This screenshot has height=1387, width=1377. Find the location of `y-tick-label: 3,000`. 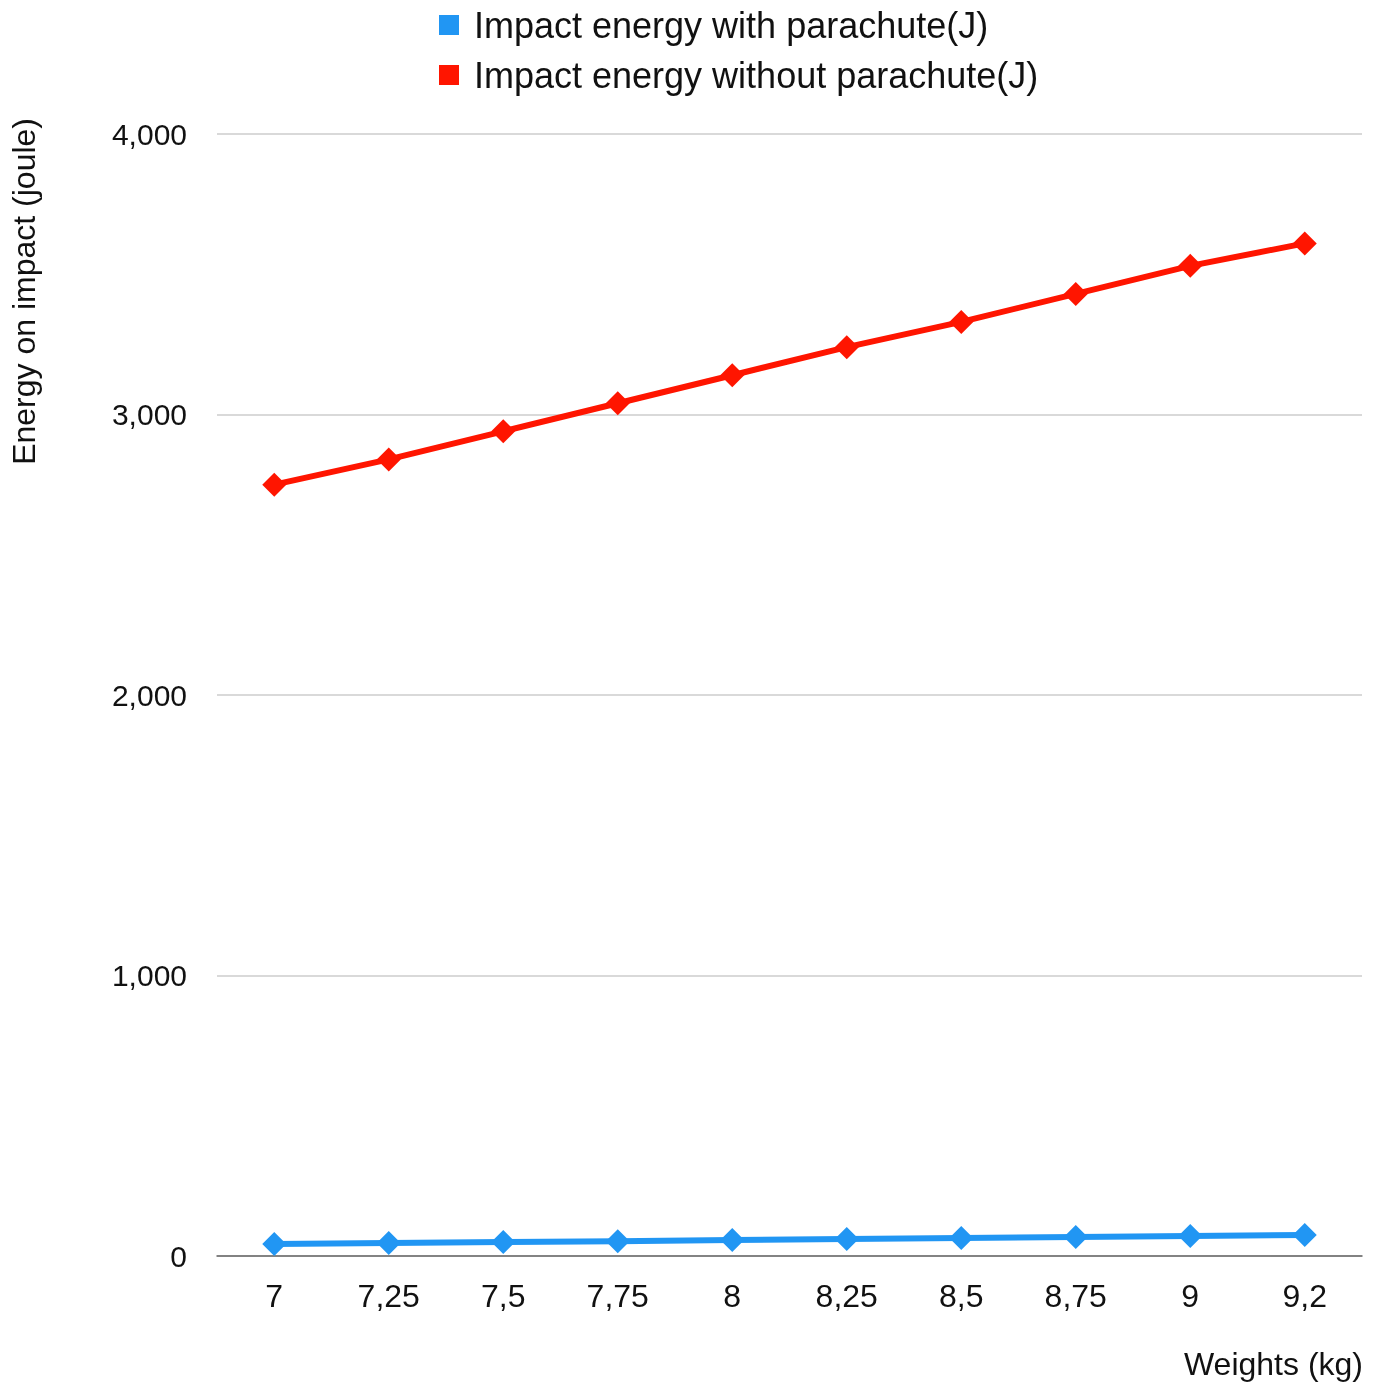

y-tick-label: 3,000 is located at coordinates (149, 414).